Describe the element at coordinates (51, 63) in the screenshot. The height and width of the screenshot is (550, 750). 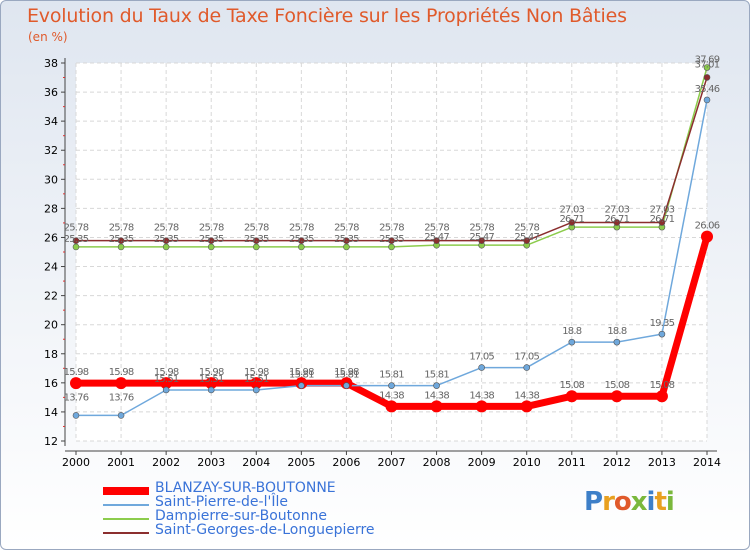
I see `y-tick-label: 38` at that location.